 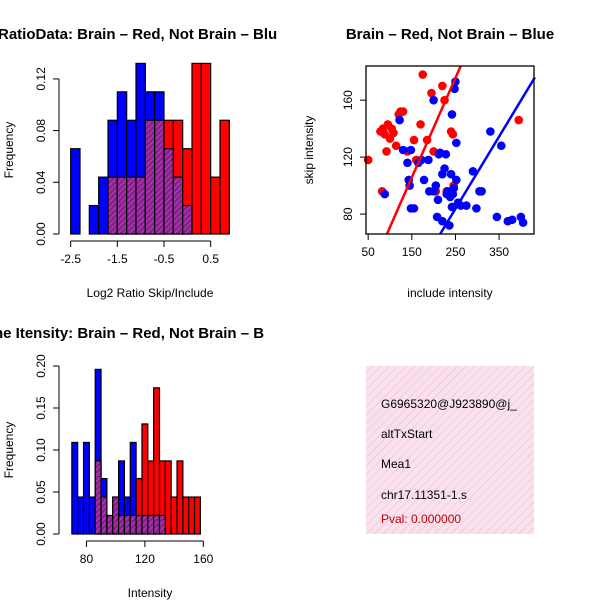 I want to click on intensity-histogram-y-tick-label: 0.20, so click(x=41, y=366).